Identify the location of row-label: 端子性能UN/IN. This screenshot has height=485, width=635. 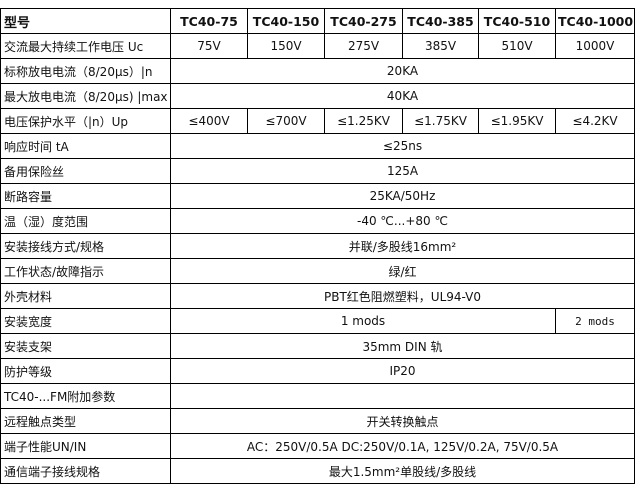
(85, 446).